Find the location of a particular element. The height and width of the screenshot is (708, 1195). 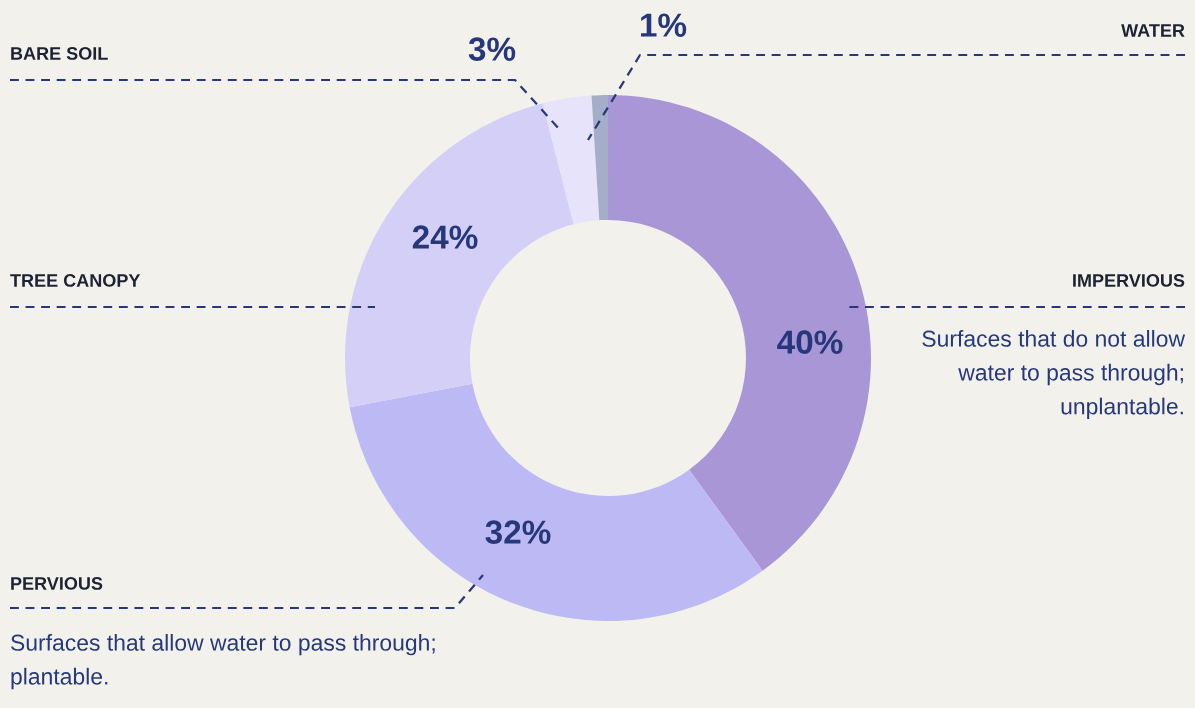

slice-label: IMPERVIOUS is located at coordinates (1129, 280).